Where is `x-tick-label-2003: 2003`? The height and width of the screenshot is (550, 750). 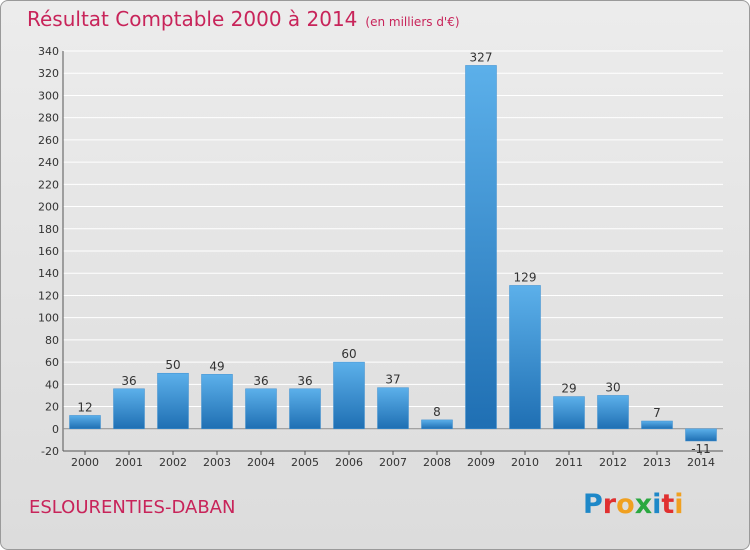
x-tick-label-2003: 2003 is located at coordinates (217, 462).